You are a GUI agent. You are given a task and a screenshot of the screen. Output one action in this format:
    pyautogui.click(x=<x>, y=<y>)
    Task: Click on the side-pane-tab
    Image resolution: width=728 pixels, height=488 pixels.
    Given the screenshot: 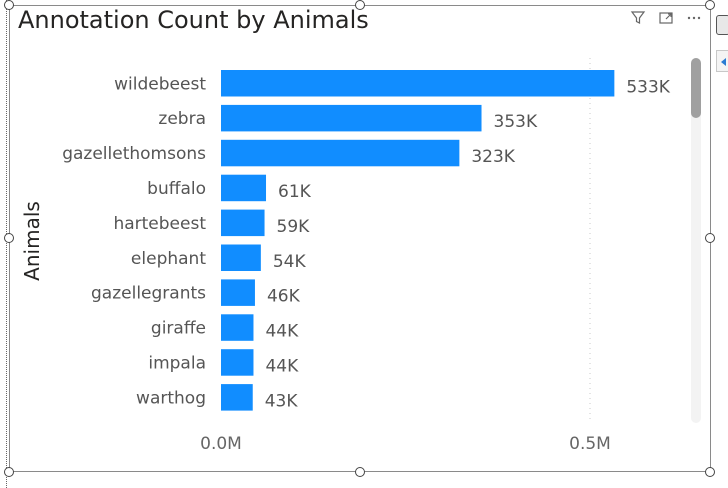 What is the action you would take?
    pyautogui.click(x=722, y=25)
    